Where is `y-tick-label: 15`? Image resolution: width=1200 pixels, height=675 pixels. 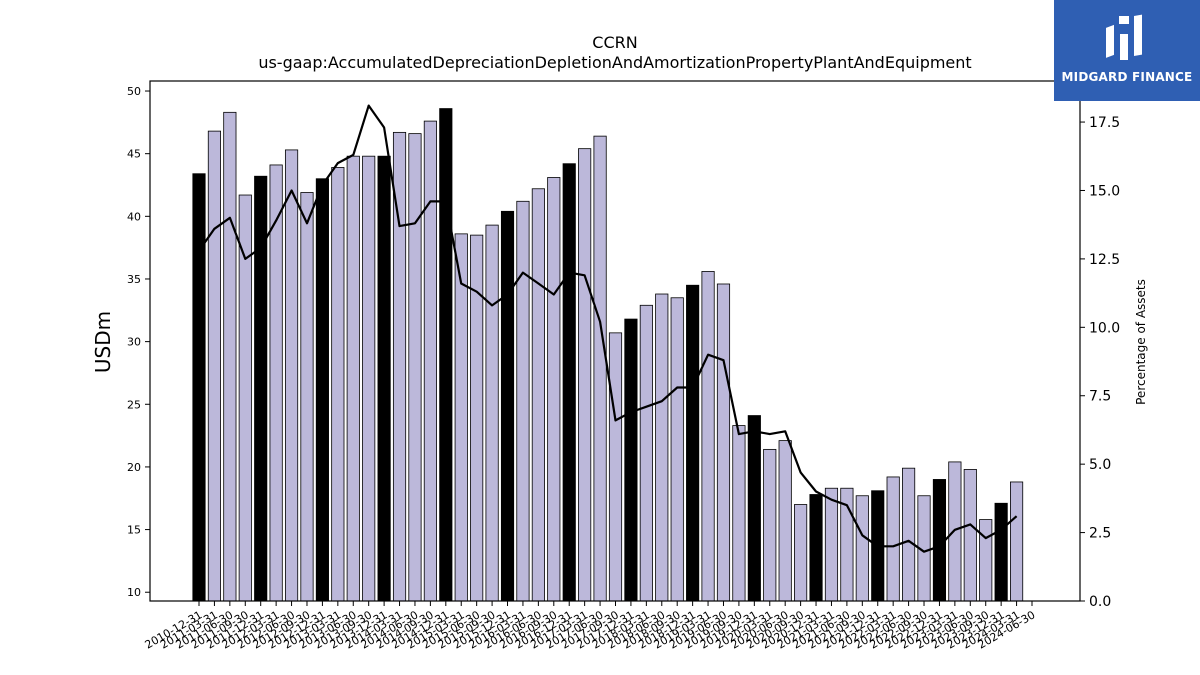
y-tick-label: 15 is located at coordinates (134, 530).